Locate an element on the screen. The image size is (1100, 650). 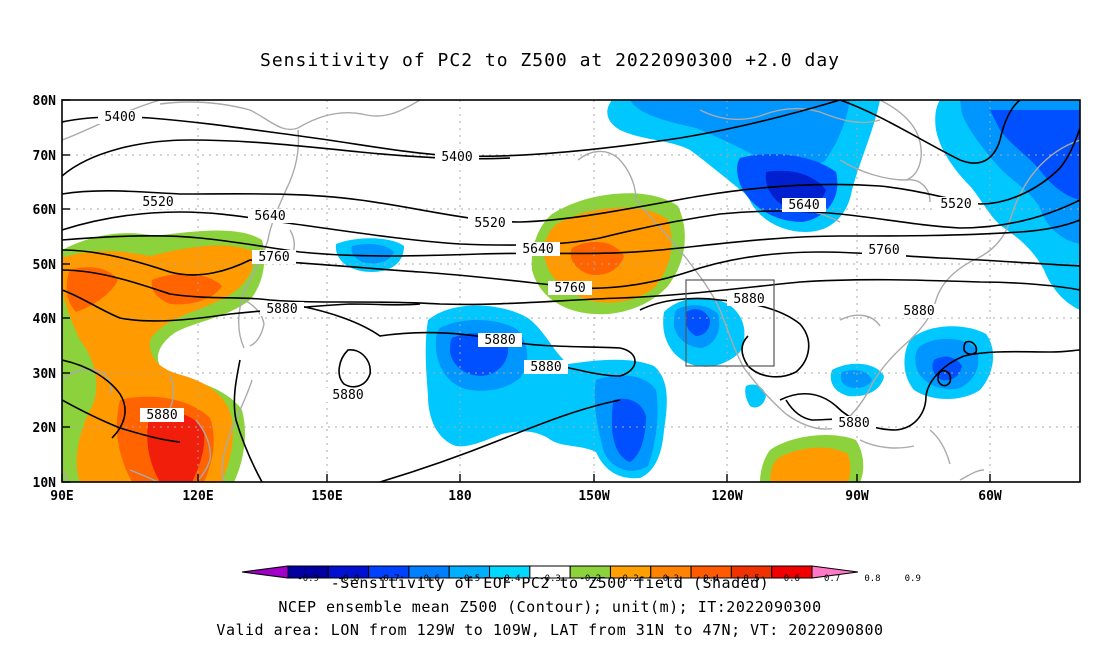
positive-region-asia-red is located at coordinates (176, 446).